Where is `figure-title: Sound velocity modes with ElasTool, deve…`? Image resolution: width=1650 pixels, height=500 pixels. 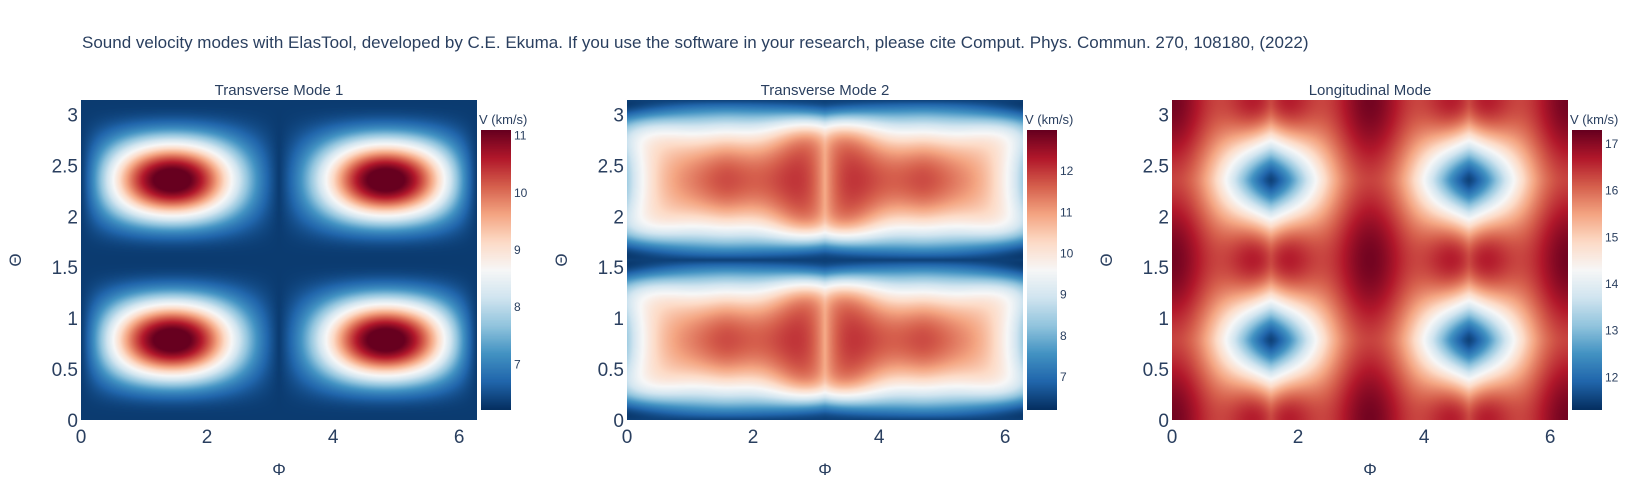
figure-title: Sound velocity modes with ElasTool, deve… is located at coordinates (695, 42).